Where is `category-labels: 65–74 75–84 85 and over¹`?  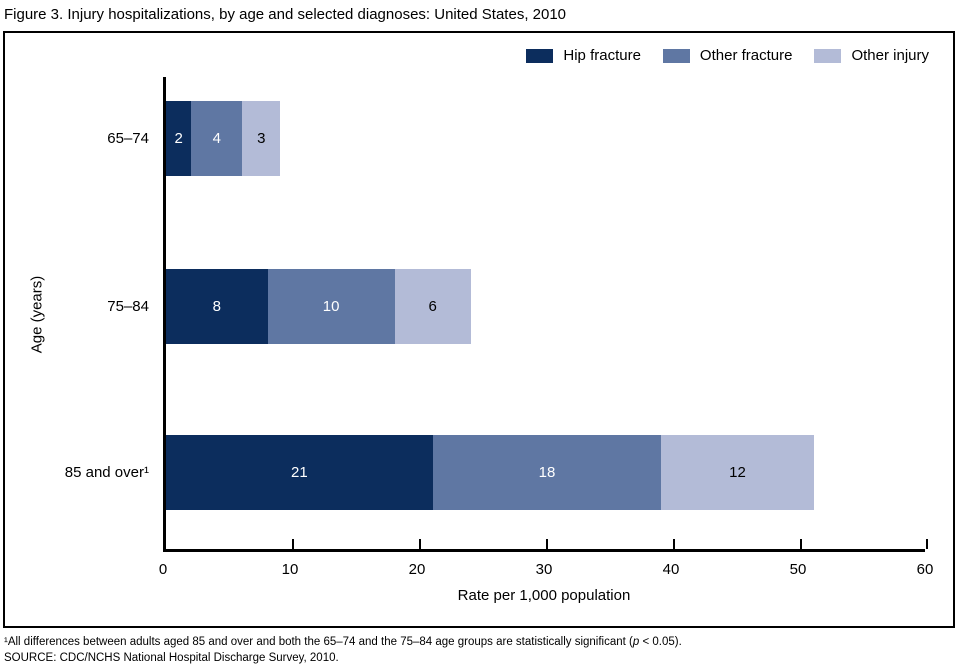
category-labels: 65–74 75–84 85 and over¹ is located at coordinates (80, 314).